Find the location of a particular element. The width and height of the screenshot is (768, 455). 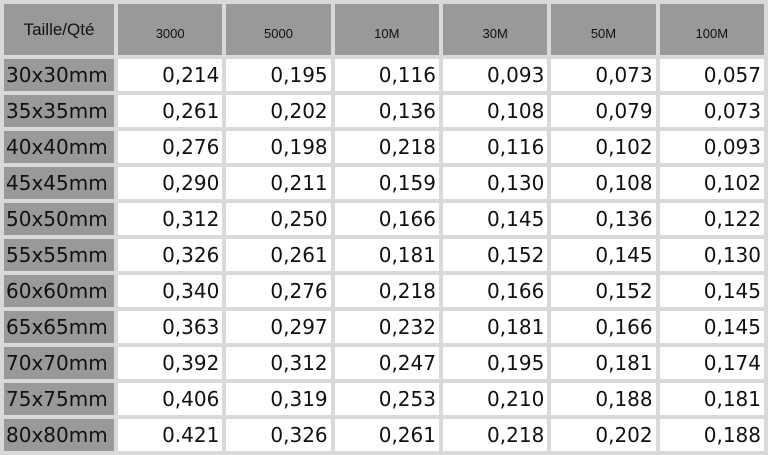

price-cell: 0,406 is located at coordinates (170, 399).